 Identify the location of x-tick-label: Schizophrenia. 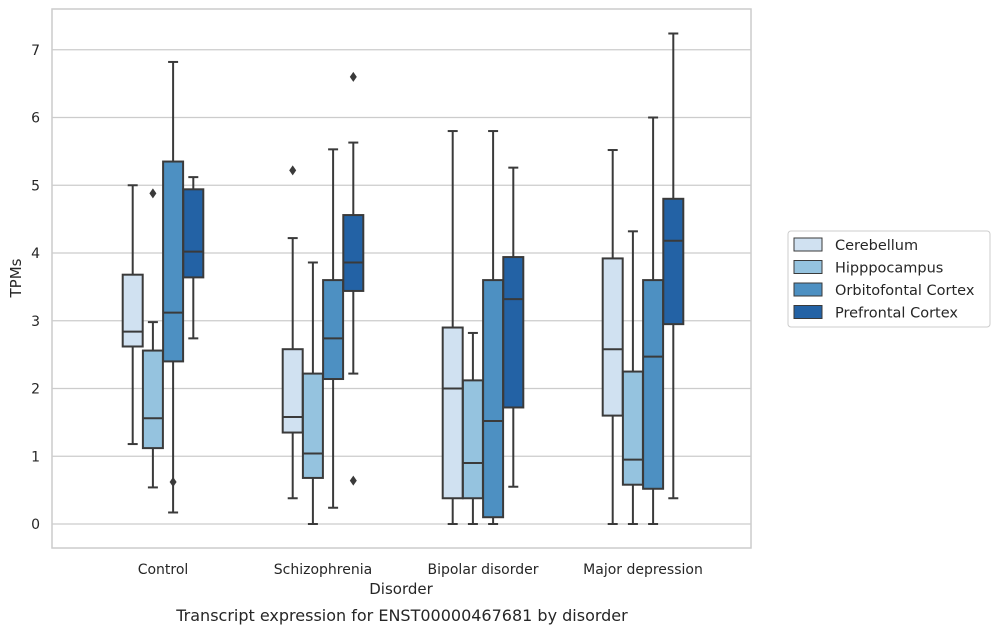
(323, 570).